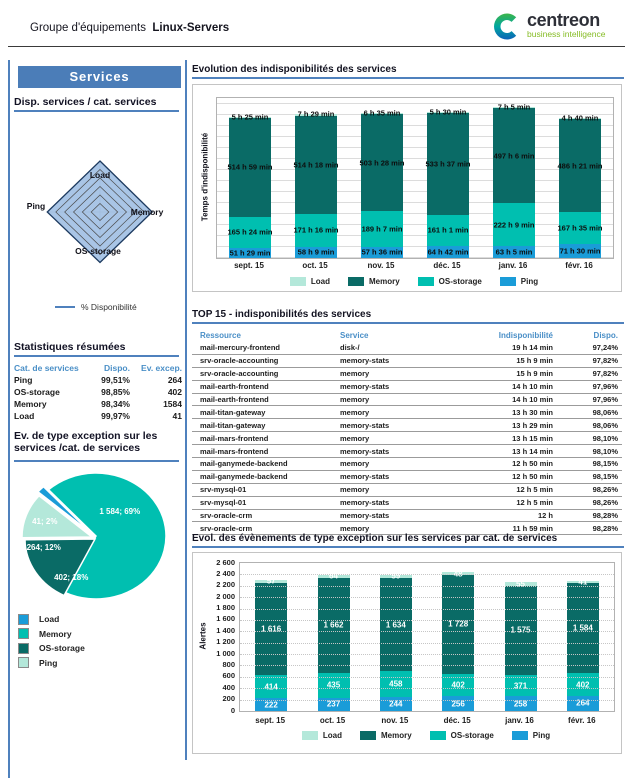 This screenshot has width=633, height=781. I want to click on bar-value-label: 189 h 7 min, so click(382, 229).